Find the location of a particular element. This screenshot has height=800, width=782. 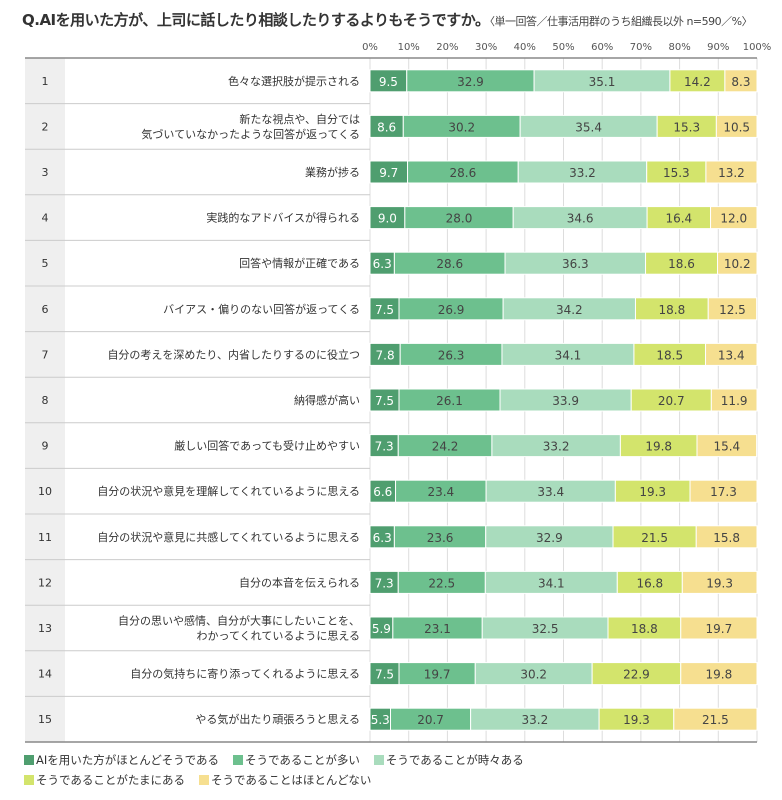

legend-label: AIを用いた方がほとんどそうである is located at coordinates (127, 760).